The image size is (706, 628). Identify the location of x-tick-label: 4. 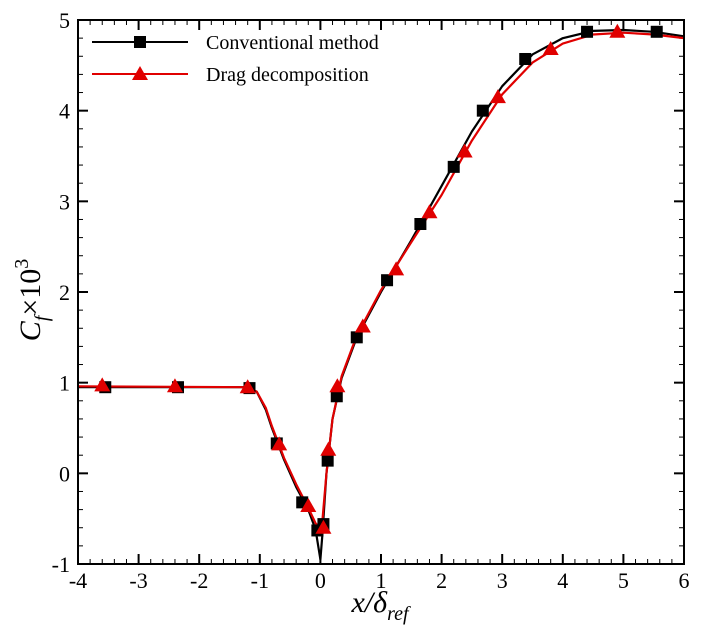
(562, 580).